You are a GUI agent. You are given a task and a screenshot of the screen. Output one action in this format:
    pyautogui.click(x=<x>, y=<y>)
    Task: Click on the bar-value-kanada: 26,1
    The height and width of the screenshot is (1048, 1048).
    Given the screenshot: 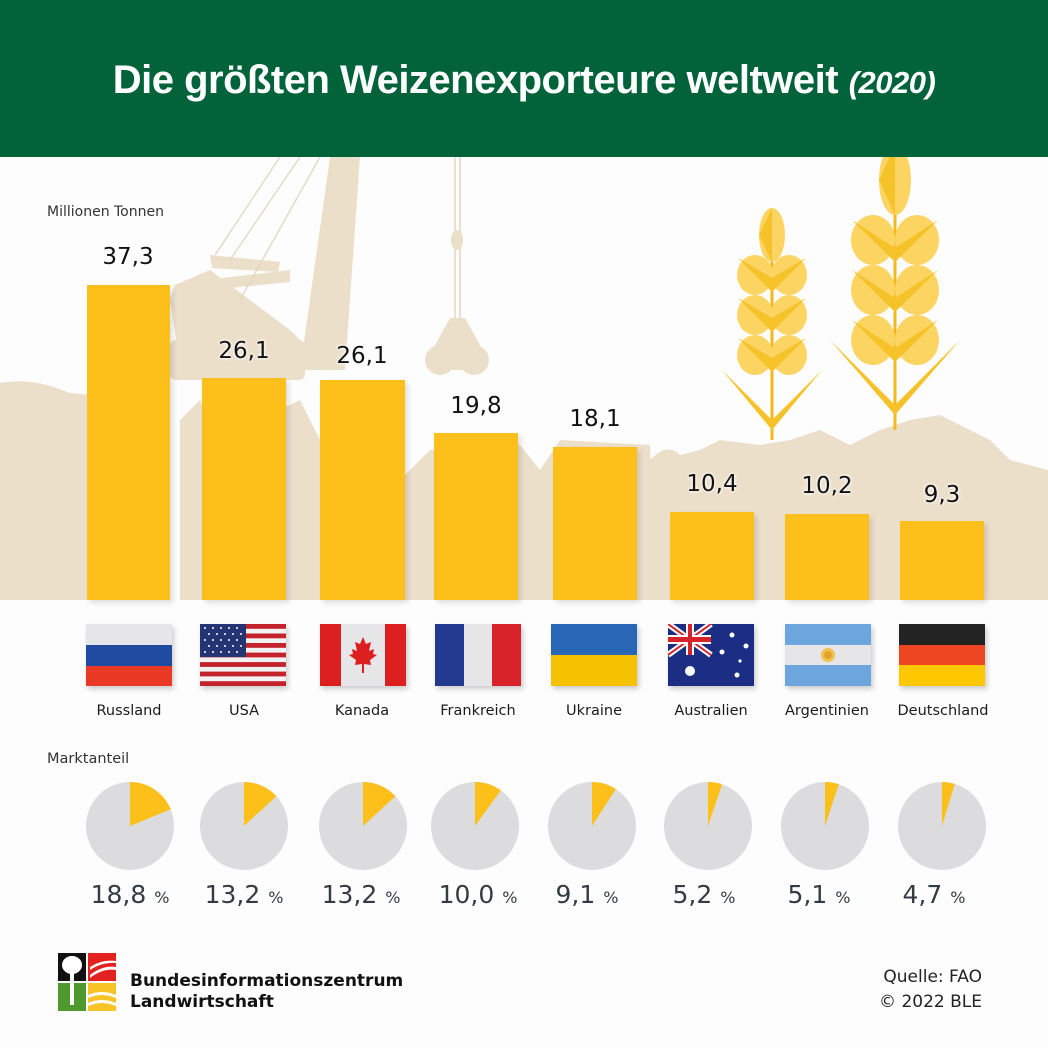 What is the action you would take?
    pyautogui.click(x=362, y=356)
    